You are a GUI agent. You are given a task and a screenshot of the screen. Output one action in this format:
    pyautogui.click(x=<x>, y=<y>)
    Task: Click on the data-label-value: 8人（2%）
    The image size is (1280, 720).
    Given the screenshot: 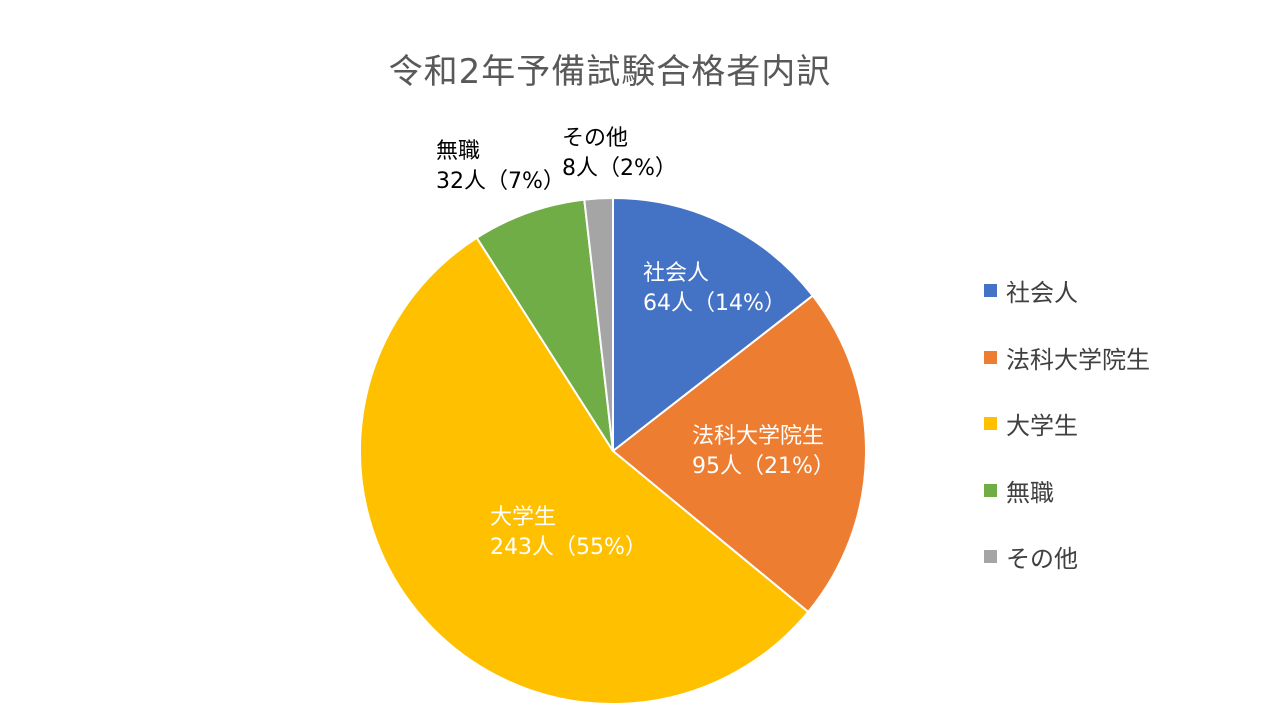 What is the action you would take?
    pyautogui.click(x=619, y=168)
    